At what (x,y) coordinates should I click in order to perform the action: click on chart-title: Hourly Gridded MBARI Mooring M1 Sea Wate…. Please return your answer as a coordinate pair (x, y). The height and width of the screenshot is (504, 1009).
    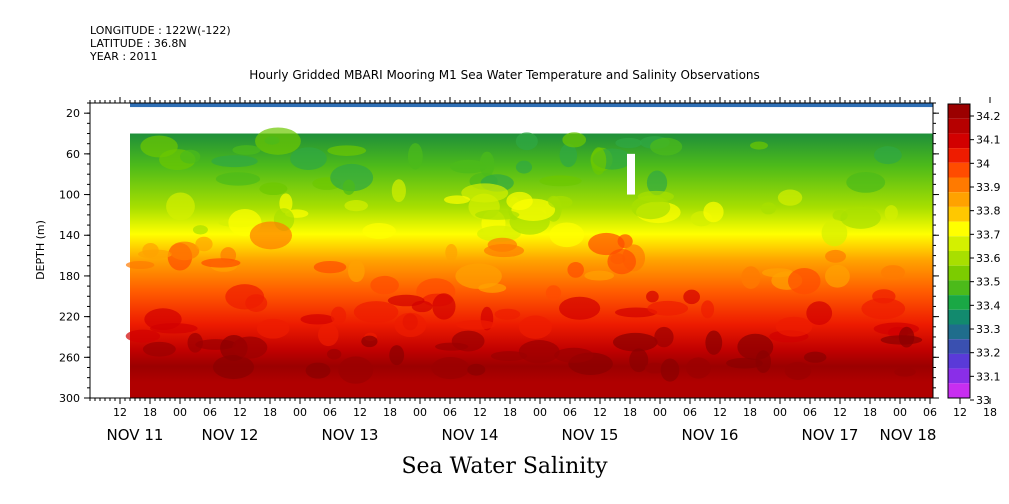
    Looking at the image, I should click on (504, 75).